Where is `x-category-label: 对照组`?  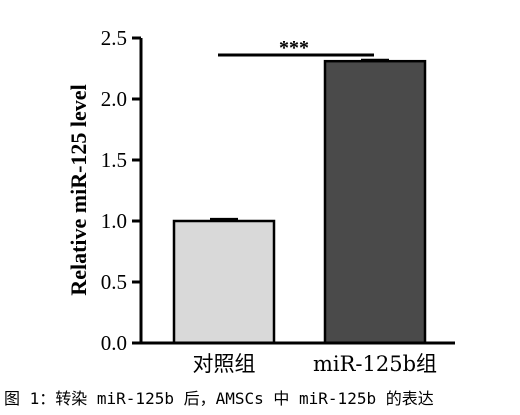 x-category-label: 对照组 is located at coordinates (224, 364).